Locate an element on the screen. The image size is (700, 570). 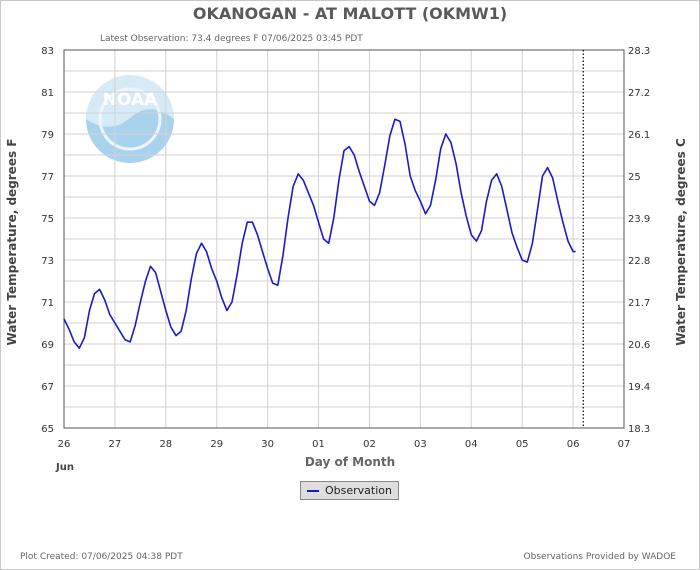
y-tick-label-right: 21.7 is located at coordinates (639, 303).